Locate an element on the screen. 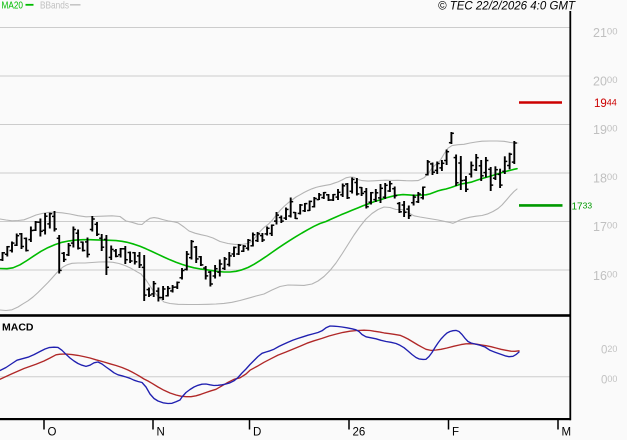 The height and width of the screenshot is (440, 627). svg-text: MACD is located at coordinates (18, 328).